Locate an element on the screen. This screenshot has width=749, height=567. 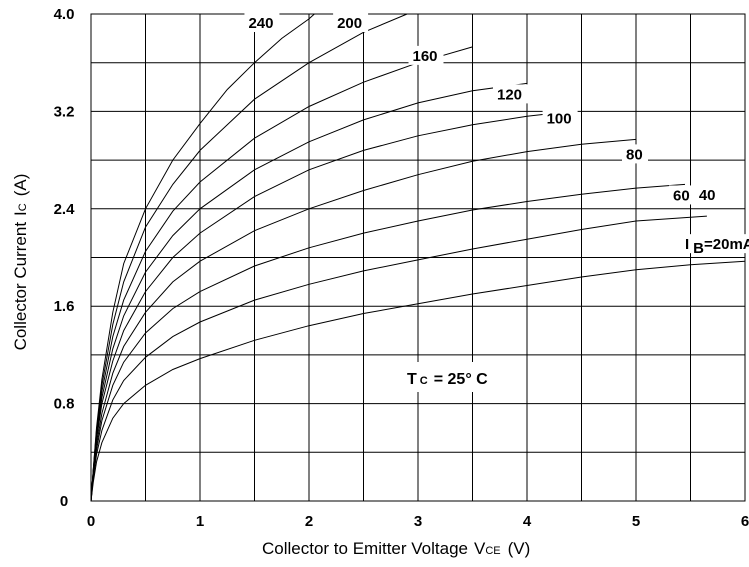
y-axis-title: Collector CurrentIC(A) is located at coordinates (20, 262).